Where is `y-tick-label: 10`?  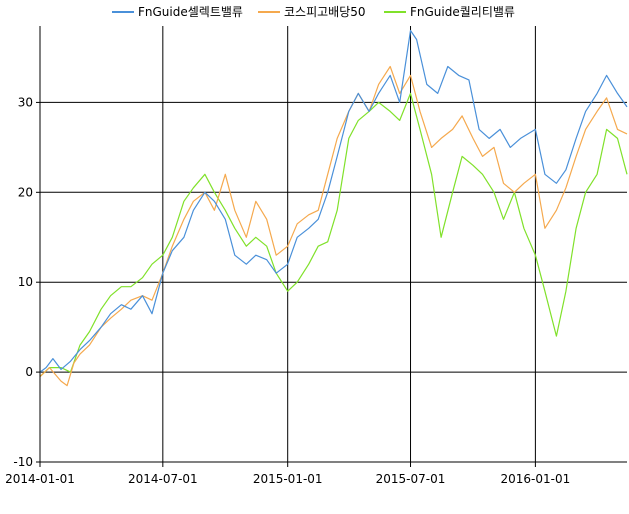 y-tick-label: 10 is located at coordinates (25, 282).